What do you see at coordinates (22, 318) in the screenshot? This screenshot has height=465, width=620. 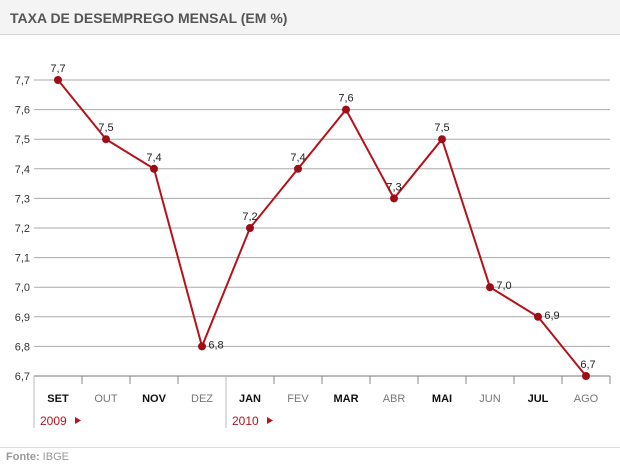 I see `y-tick-label: 6,9` at bounding box center [22, 318].